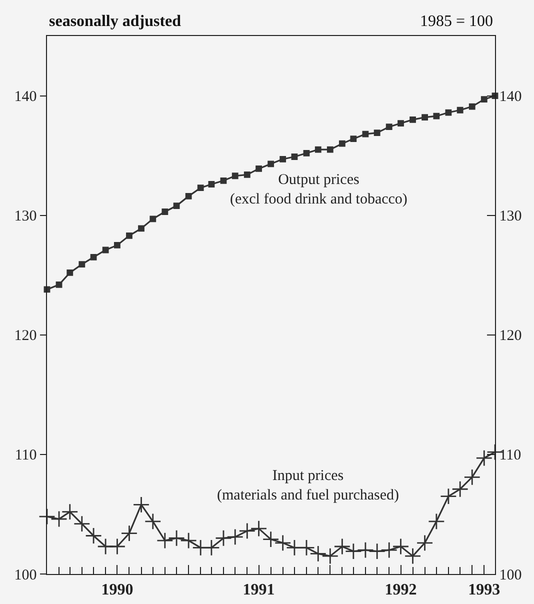 Image resolution: width=534 pixels, height=604 pixels. I want to click on y-tick-label: 140, so click(25, 97).